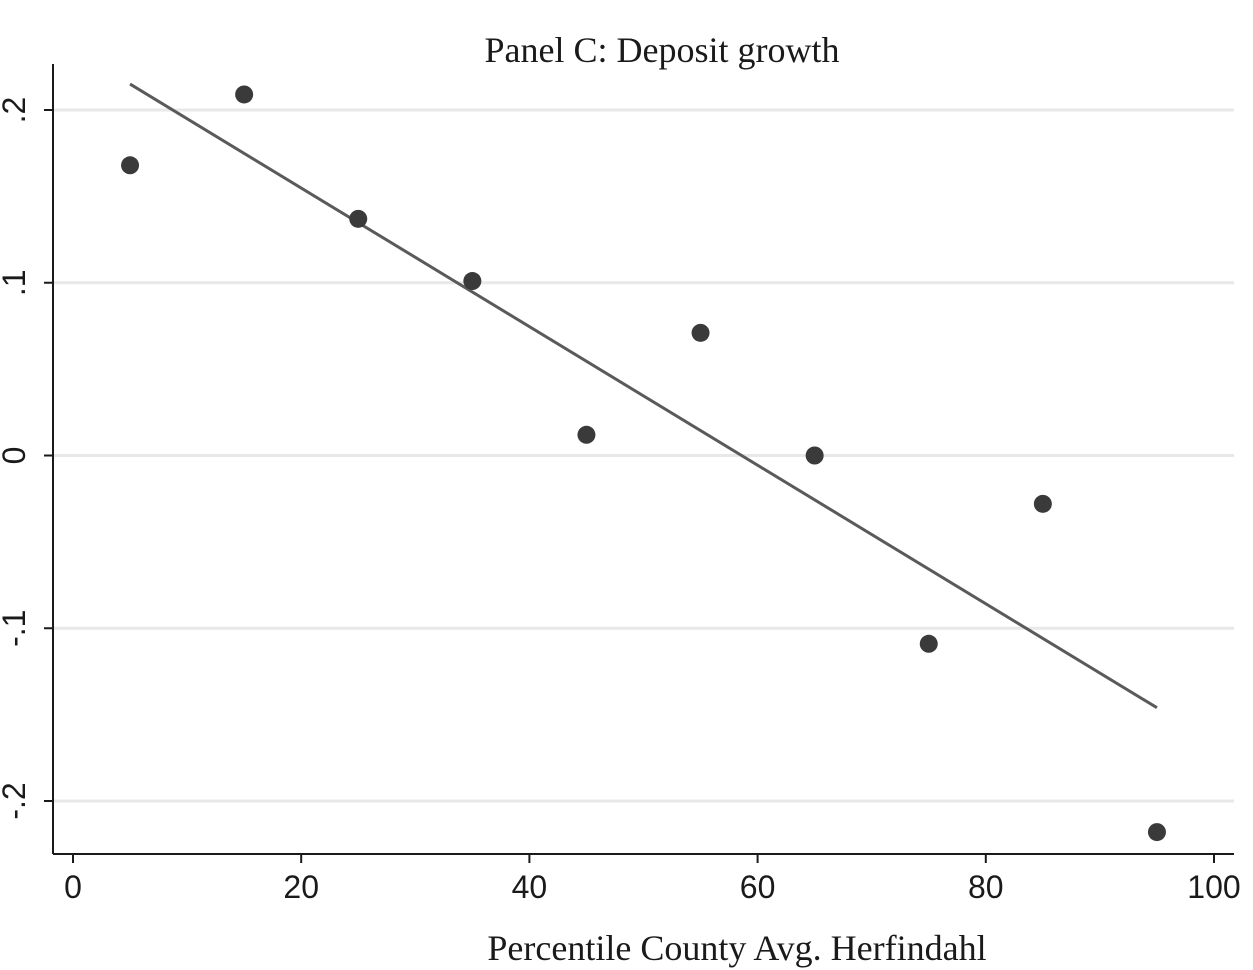 This screenshot has height=970, width=1253. What do you see at coordinates (16, 110) in the screenshot?
I see `y-tick-label: .2` at bounding box center [16, 110].